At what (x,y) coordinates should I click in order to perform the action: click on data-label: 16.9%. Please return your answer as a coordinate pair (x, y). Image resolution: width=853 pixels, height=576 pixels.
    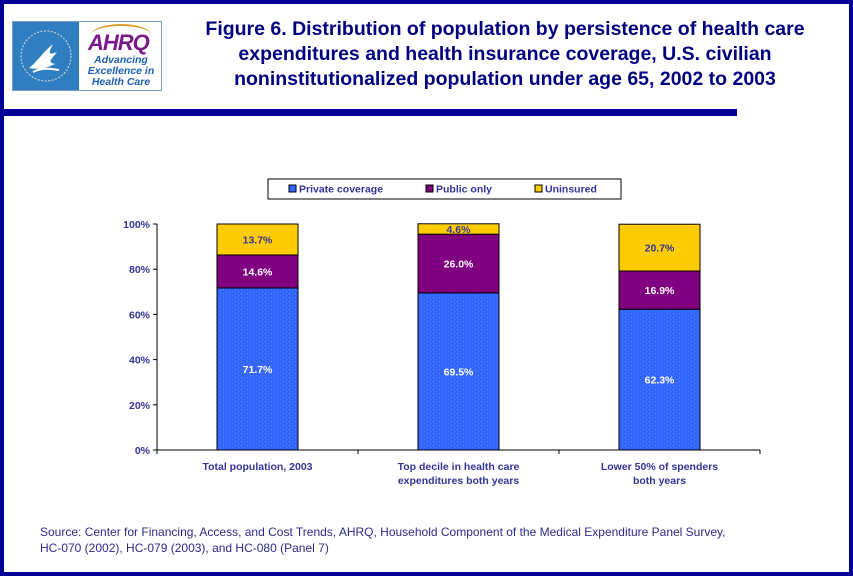
    Looking at the image, I should click on (660, 291).